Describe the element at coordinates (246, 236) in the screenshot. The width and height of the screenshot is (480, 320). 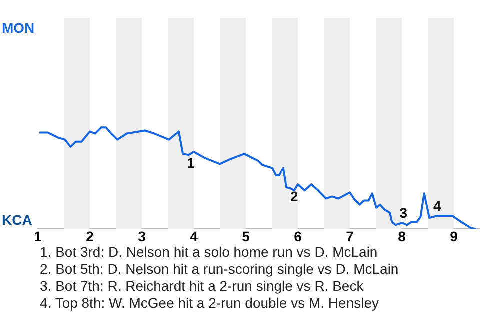
I see `x-tick-label: 5` at that location.